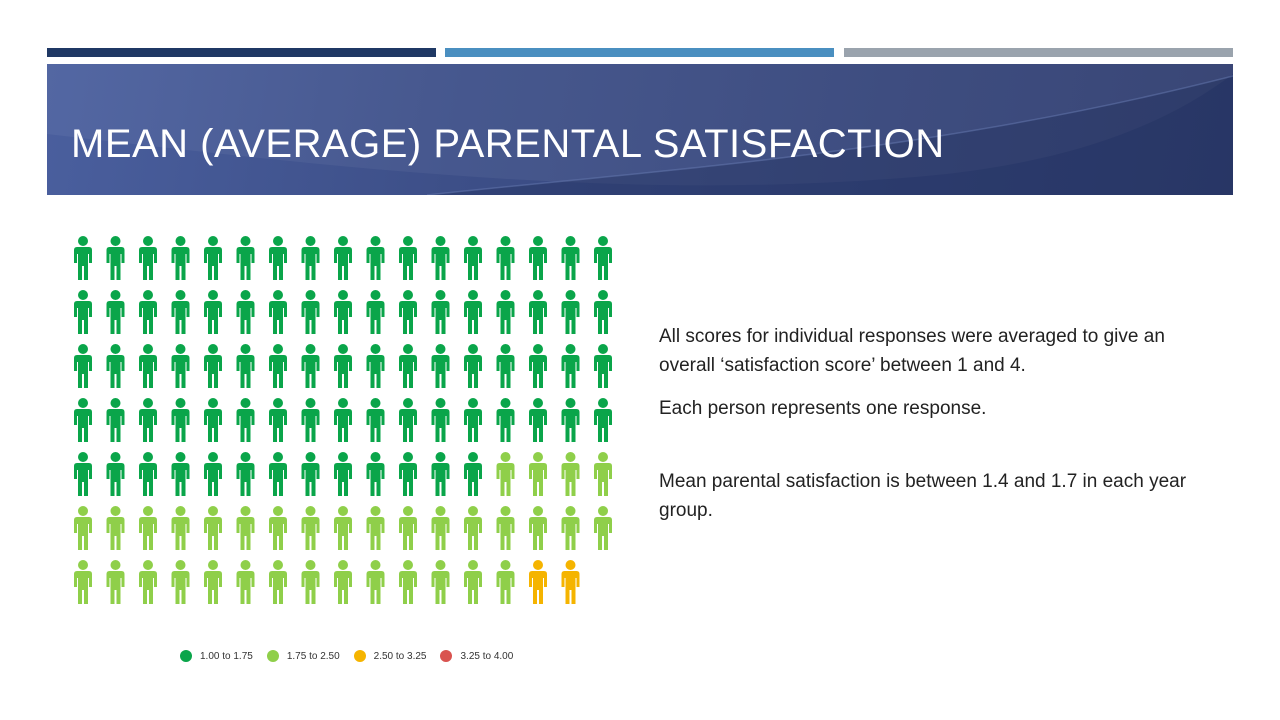 Image resolution: width=1280 pixels, height=720 pixels. I want to click on legend-item: 1.00 to 1.75, so click(216, 656).